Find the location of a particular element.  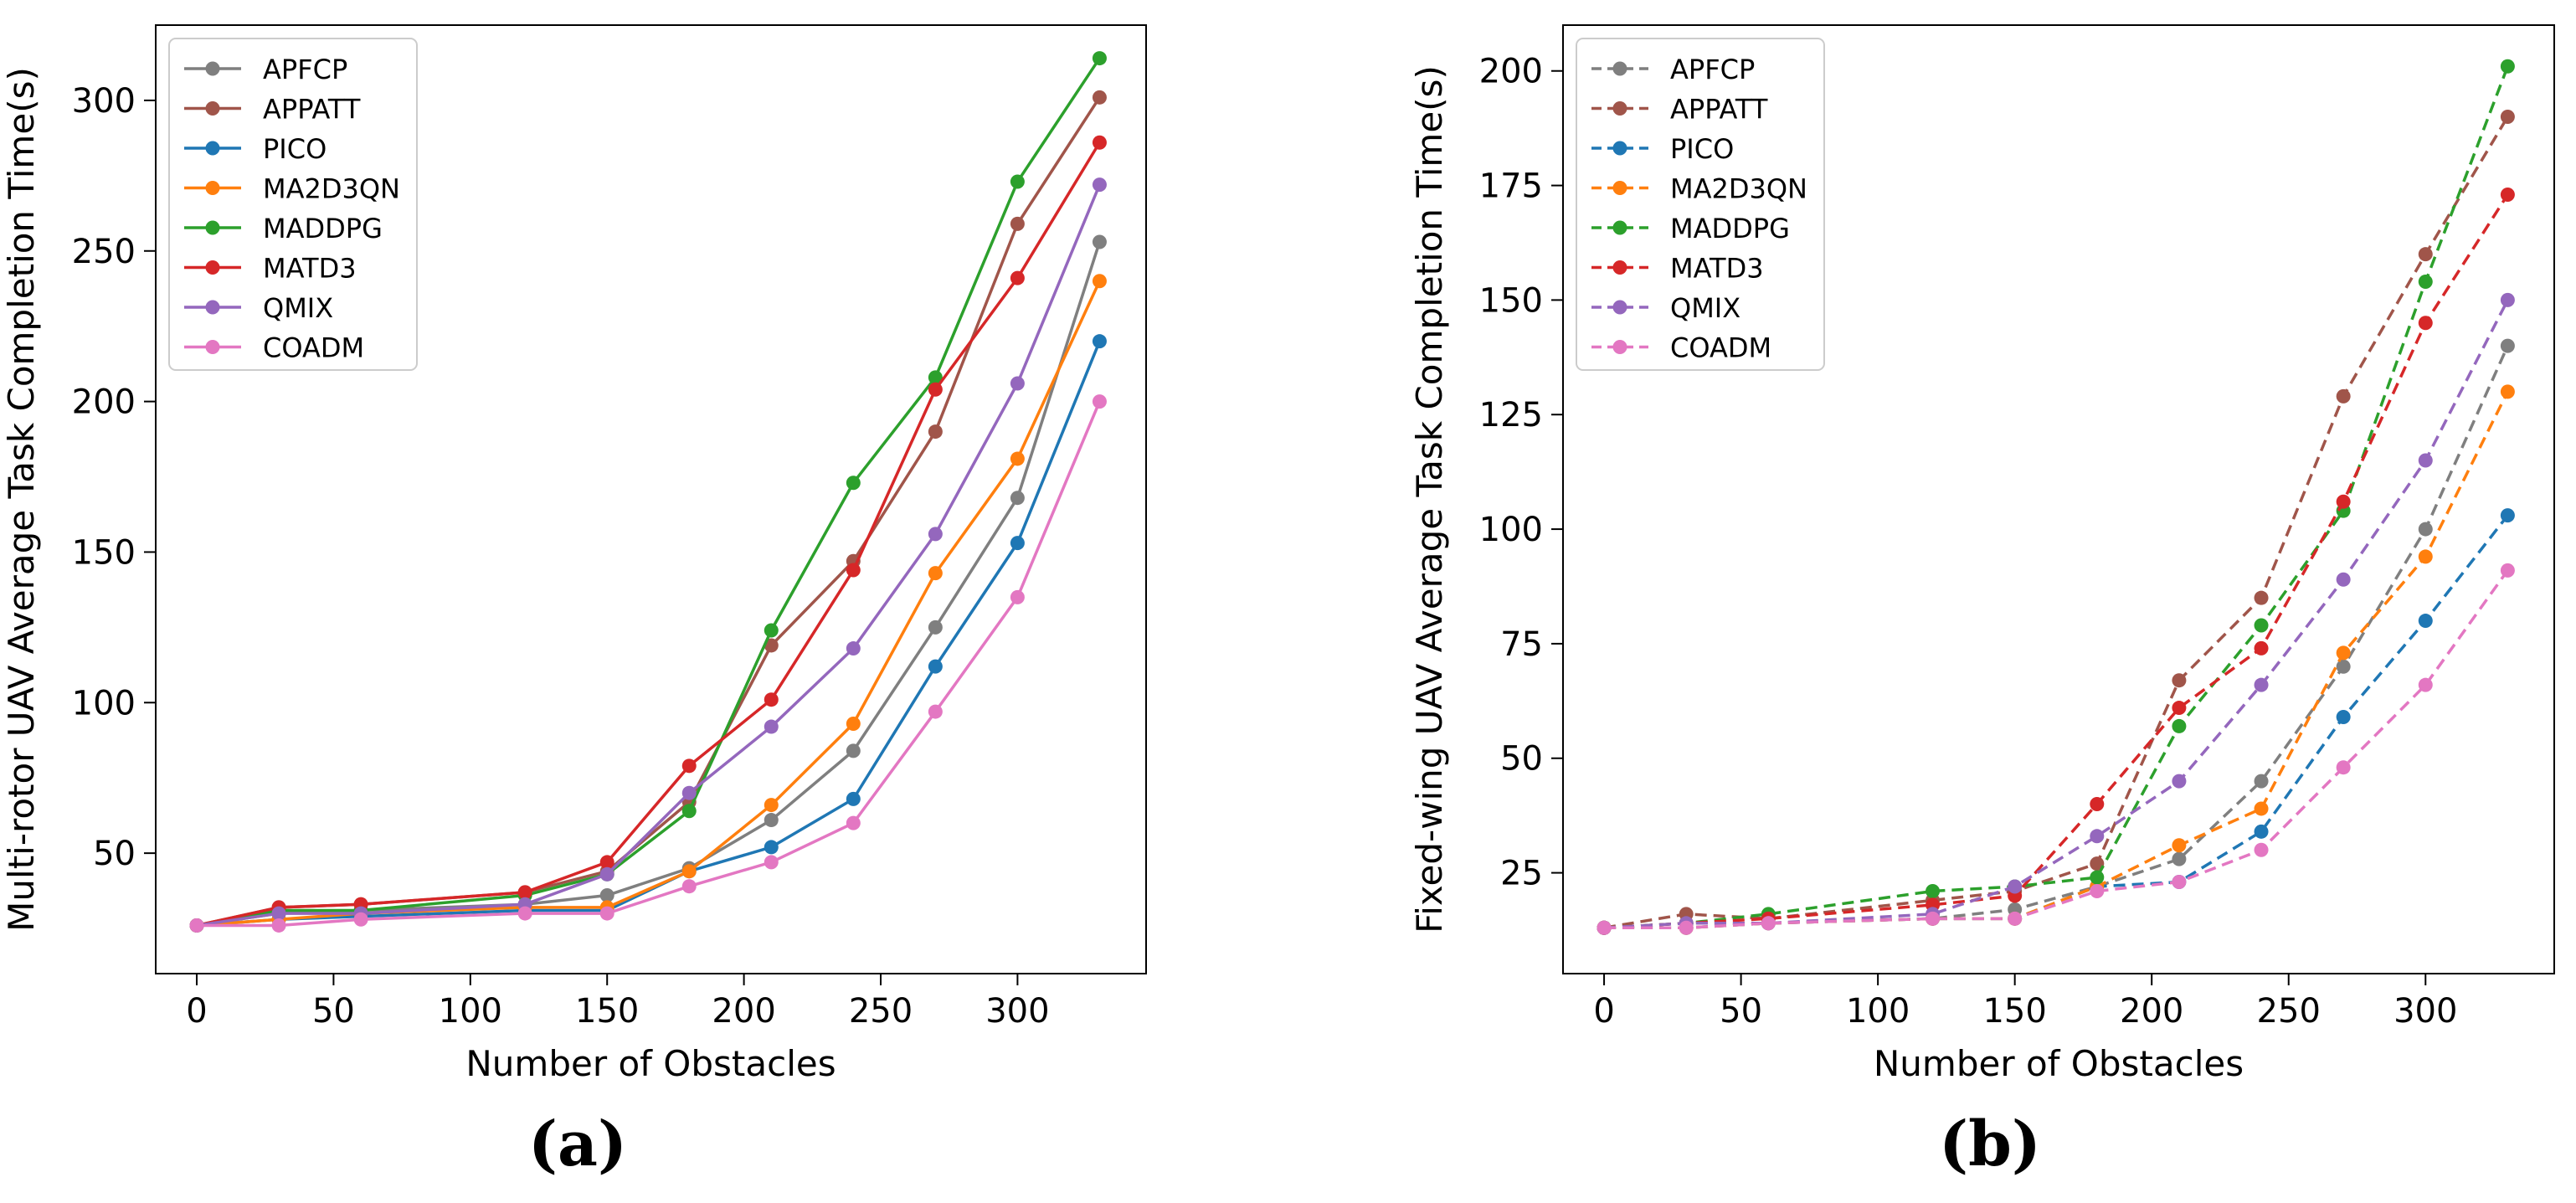

x-tick-label: 200 is located at coordinates (744, 1011).